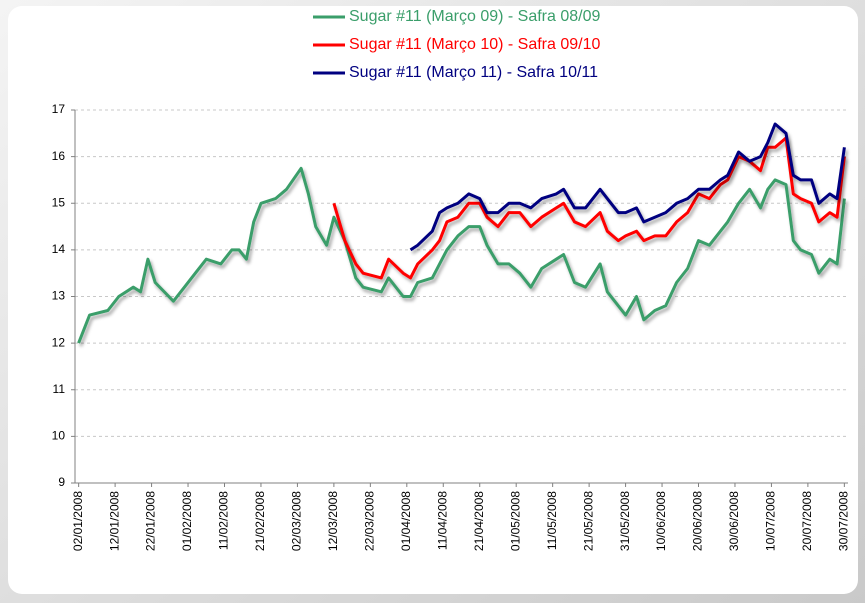 The image size is (865, 608). What do you see at coordinates (59, 342) in the screenshot?
I see `y-tick-label: 12` at bounding box center [59, 342].